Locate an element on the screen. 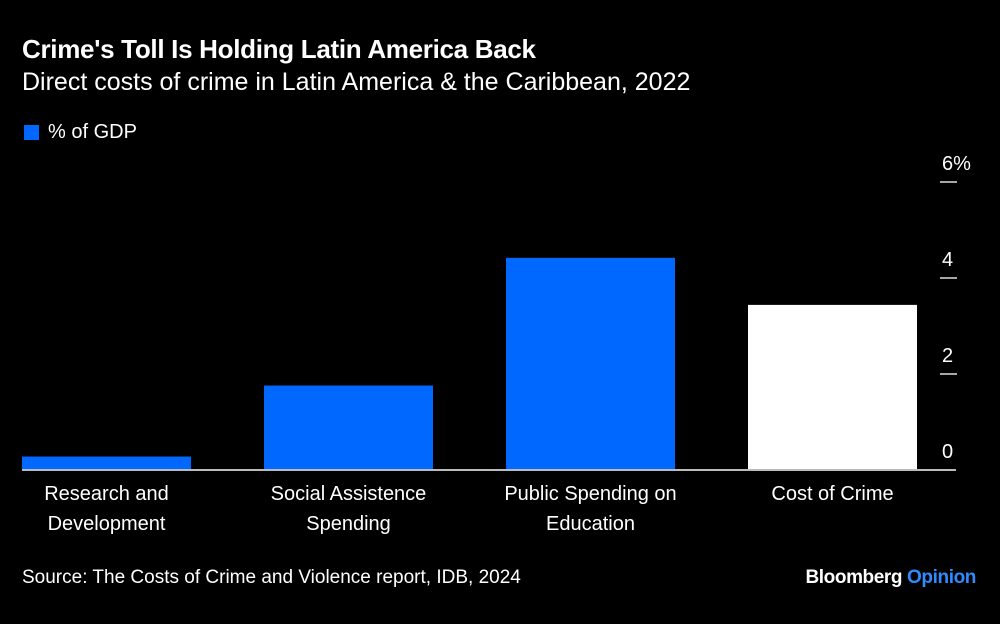 The width and height of the screenshot is (1000, 624). logo-brand: Bloomberg is located at coordinates (854, 577).